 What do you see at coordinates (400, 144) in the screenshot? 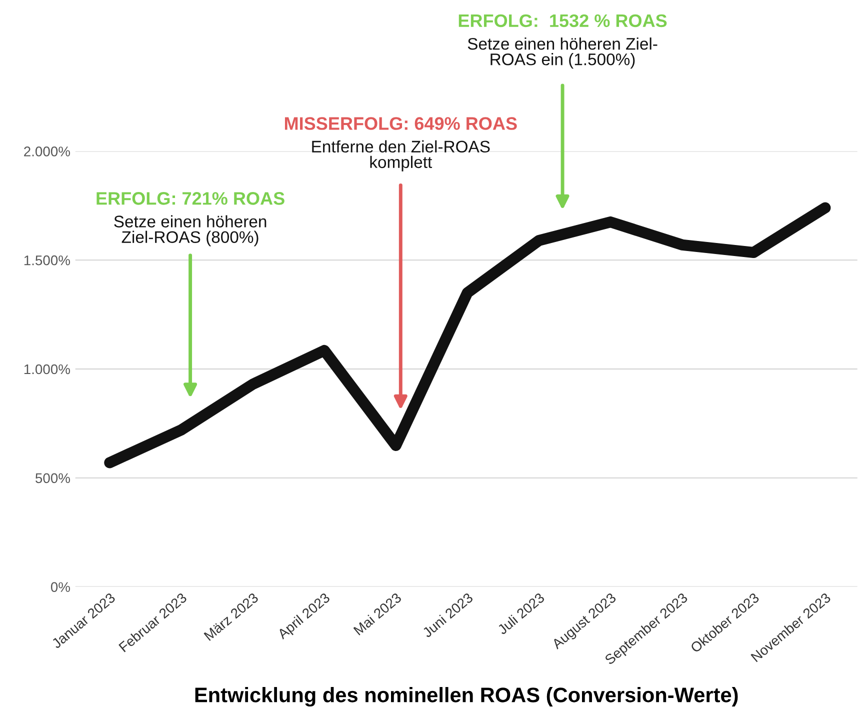
I see `annotation: MISSERFOLG: 649% ROAS Entferne den Ziel-ROAS komplett` at bounding box center [400, 144].